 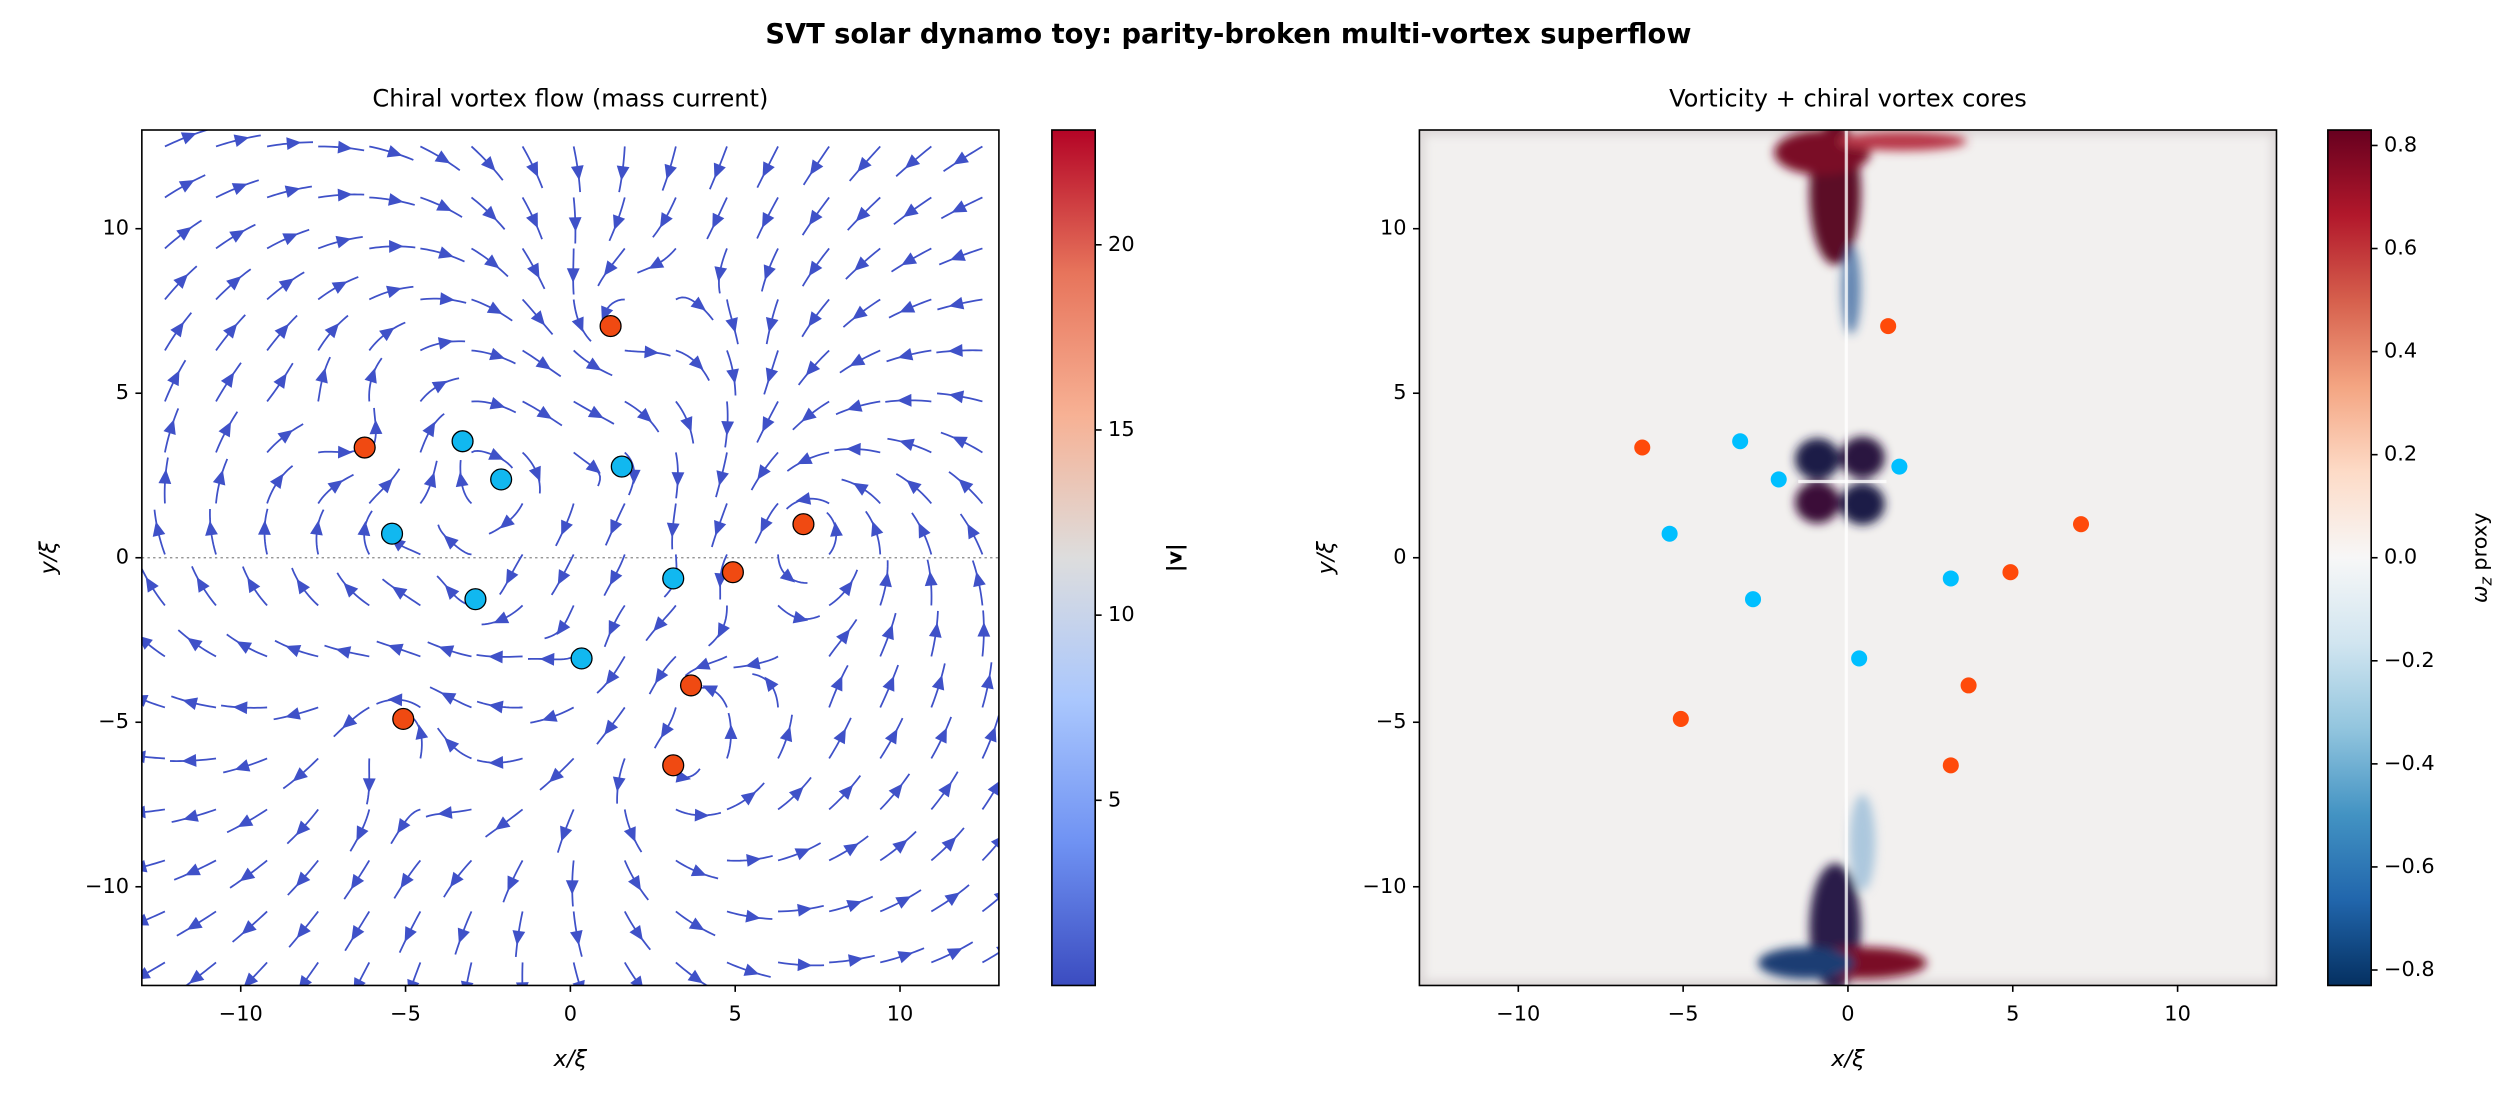 What do you see at coordinates (2479, 594) in the screenshot?
I see `colorbar-label-symbol: ω` at bounding box center [2479, 594].